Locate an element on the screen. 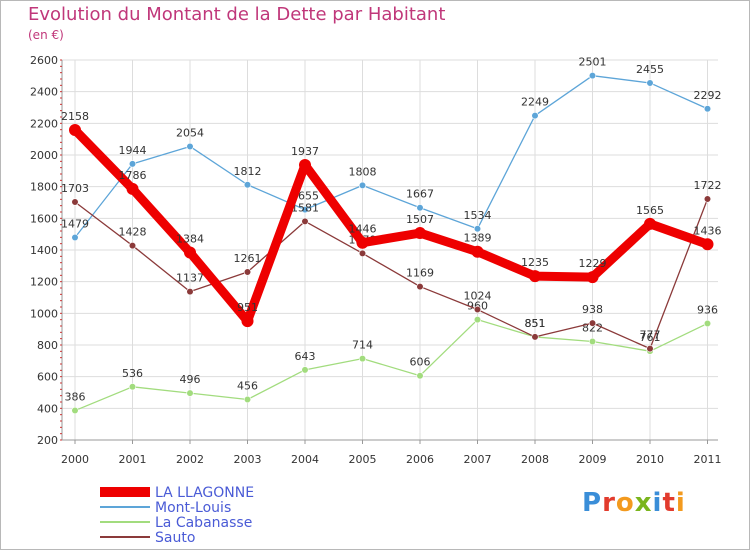 This screenshot has width=750, height=550. data-label: 938 is located at coordinates (592, 309).